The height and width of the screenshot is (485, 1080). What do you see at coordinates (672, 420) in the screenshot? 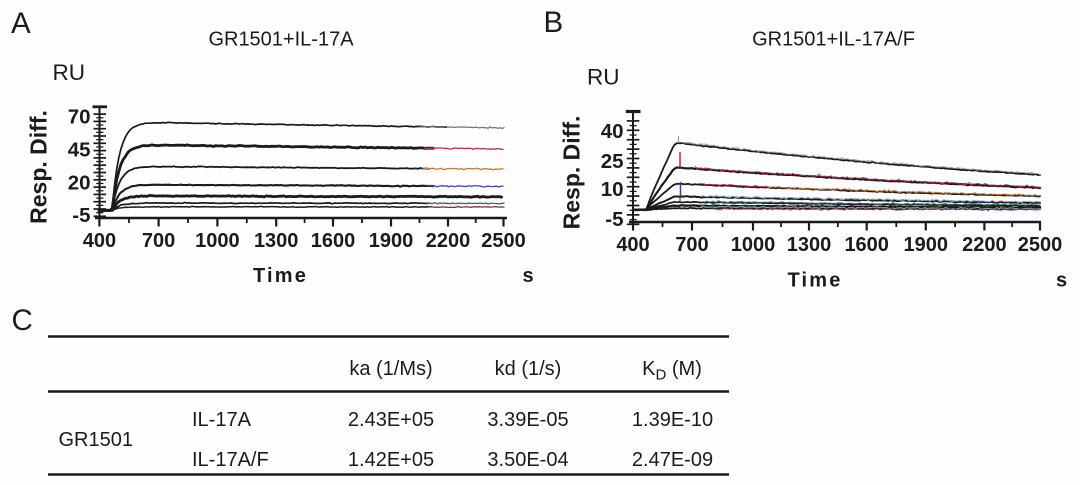
I see `svg-text: 1.39E-10` at bounding box center [672, 420].